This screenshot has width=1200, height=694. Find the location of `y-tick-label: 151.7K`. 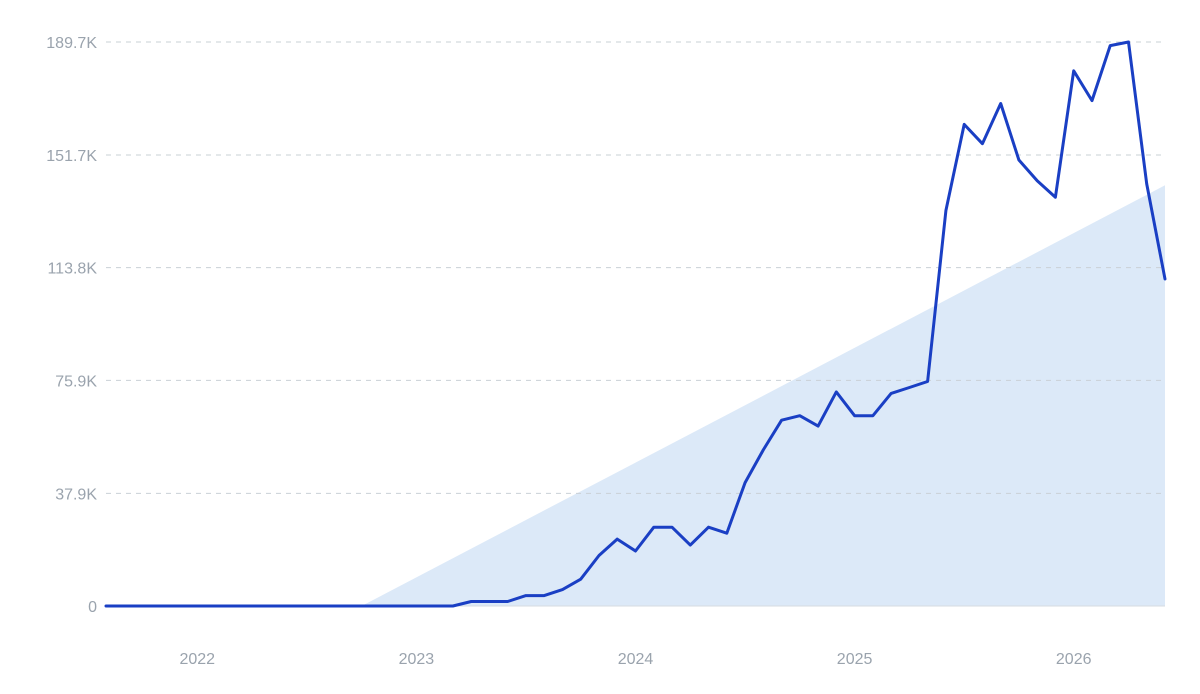

y-tick-label: 151.7K is located at coordinates (71, 156).